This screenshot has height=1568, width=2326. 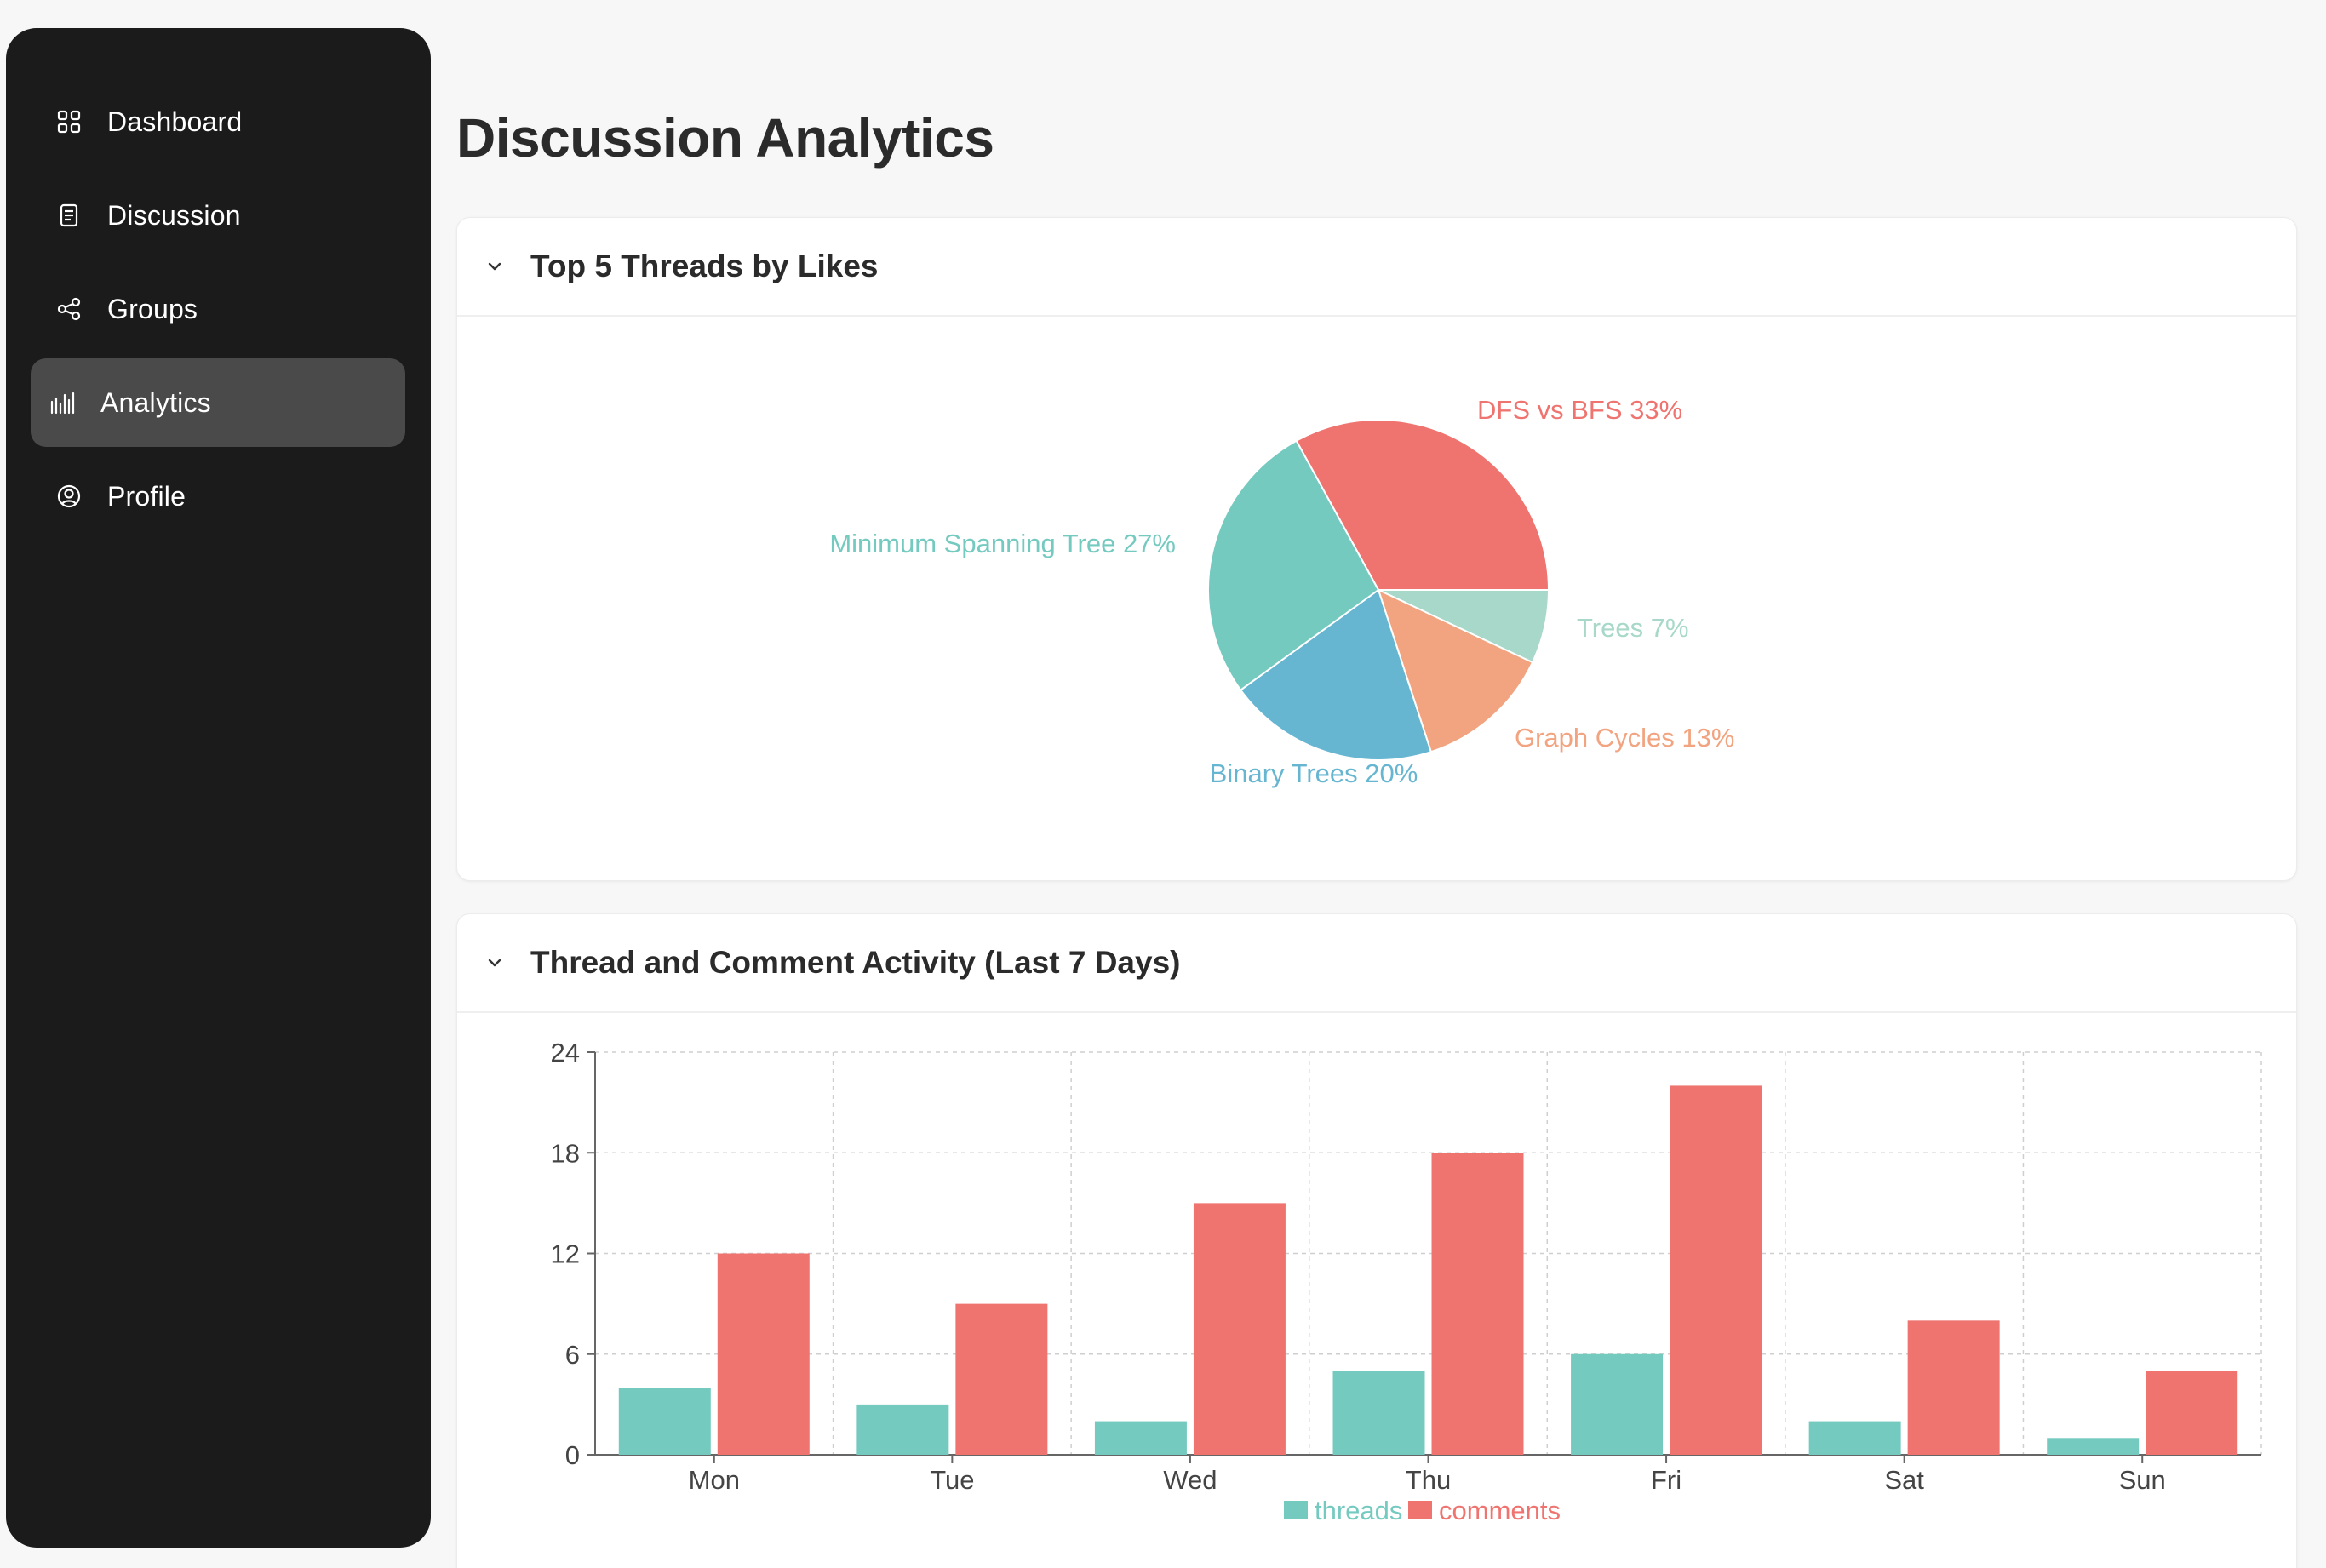 I want to click on pie-label: Graph Cycles 13%, so click(x=1624, y=738).